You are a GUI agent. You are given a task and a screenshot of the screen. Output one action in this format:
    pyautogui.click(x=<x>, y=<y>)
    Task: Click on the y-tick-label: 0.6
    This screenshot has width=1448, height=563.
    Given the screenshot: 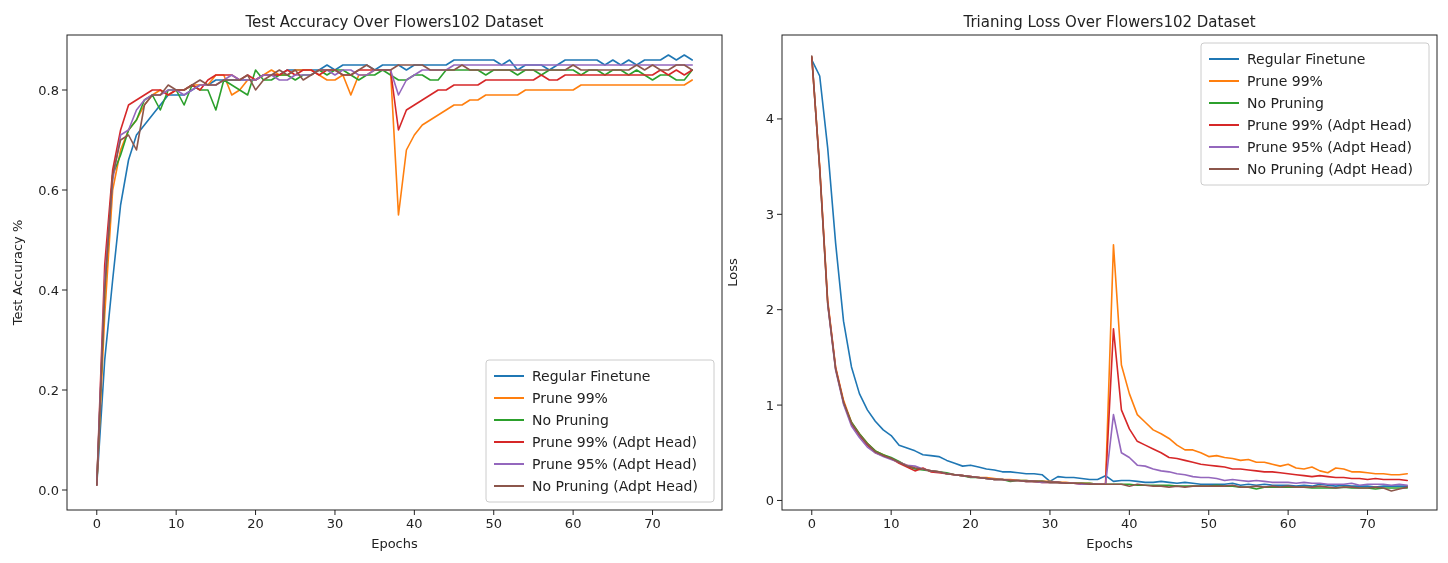 What is the action you would take?
    pyautogui.click(x=48, y=190)
    